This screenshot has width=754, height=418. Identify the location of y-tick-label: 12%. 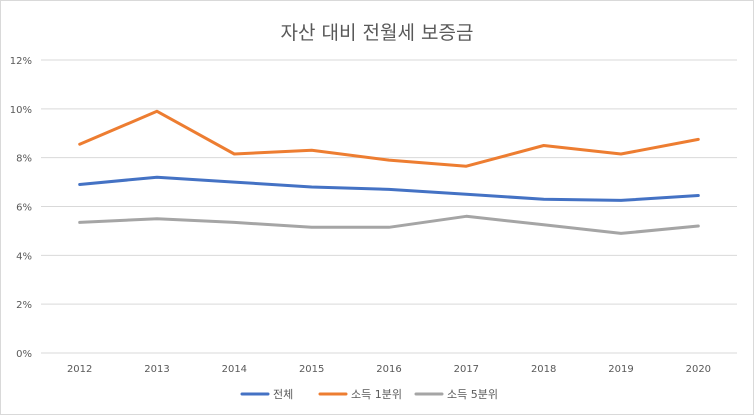
(21, 61).